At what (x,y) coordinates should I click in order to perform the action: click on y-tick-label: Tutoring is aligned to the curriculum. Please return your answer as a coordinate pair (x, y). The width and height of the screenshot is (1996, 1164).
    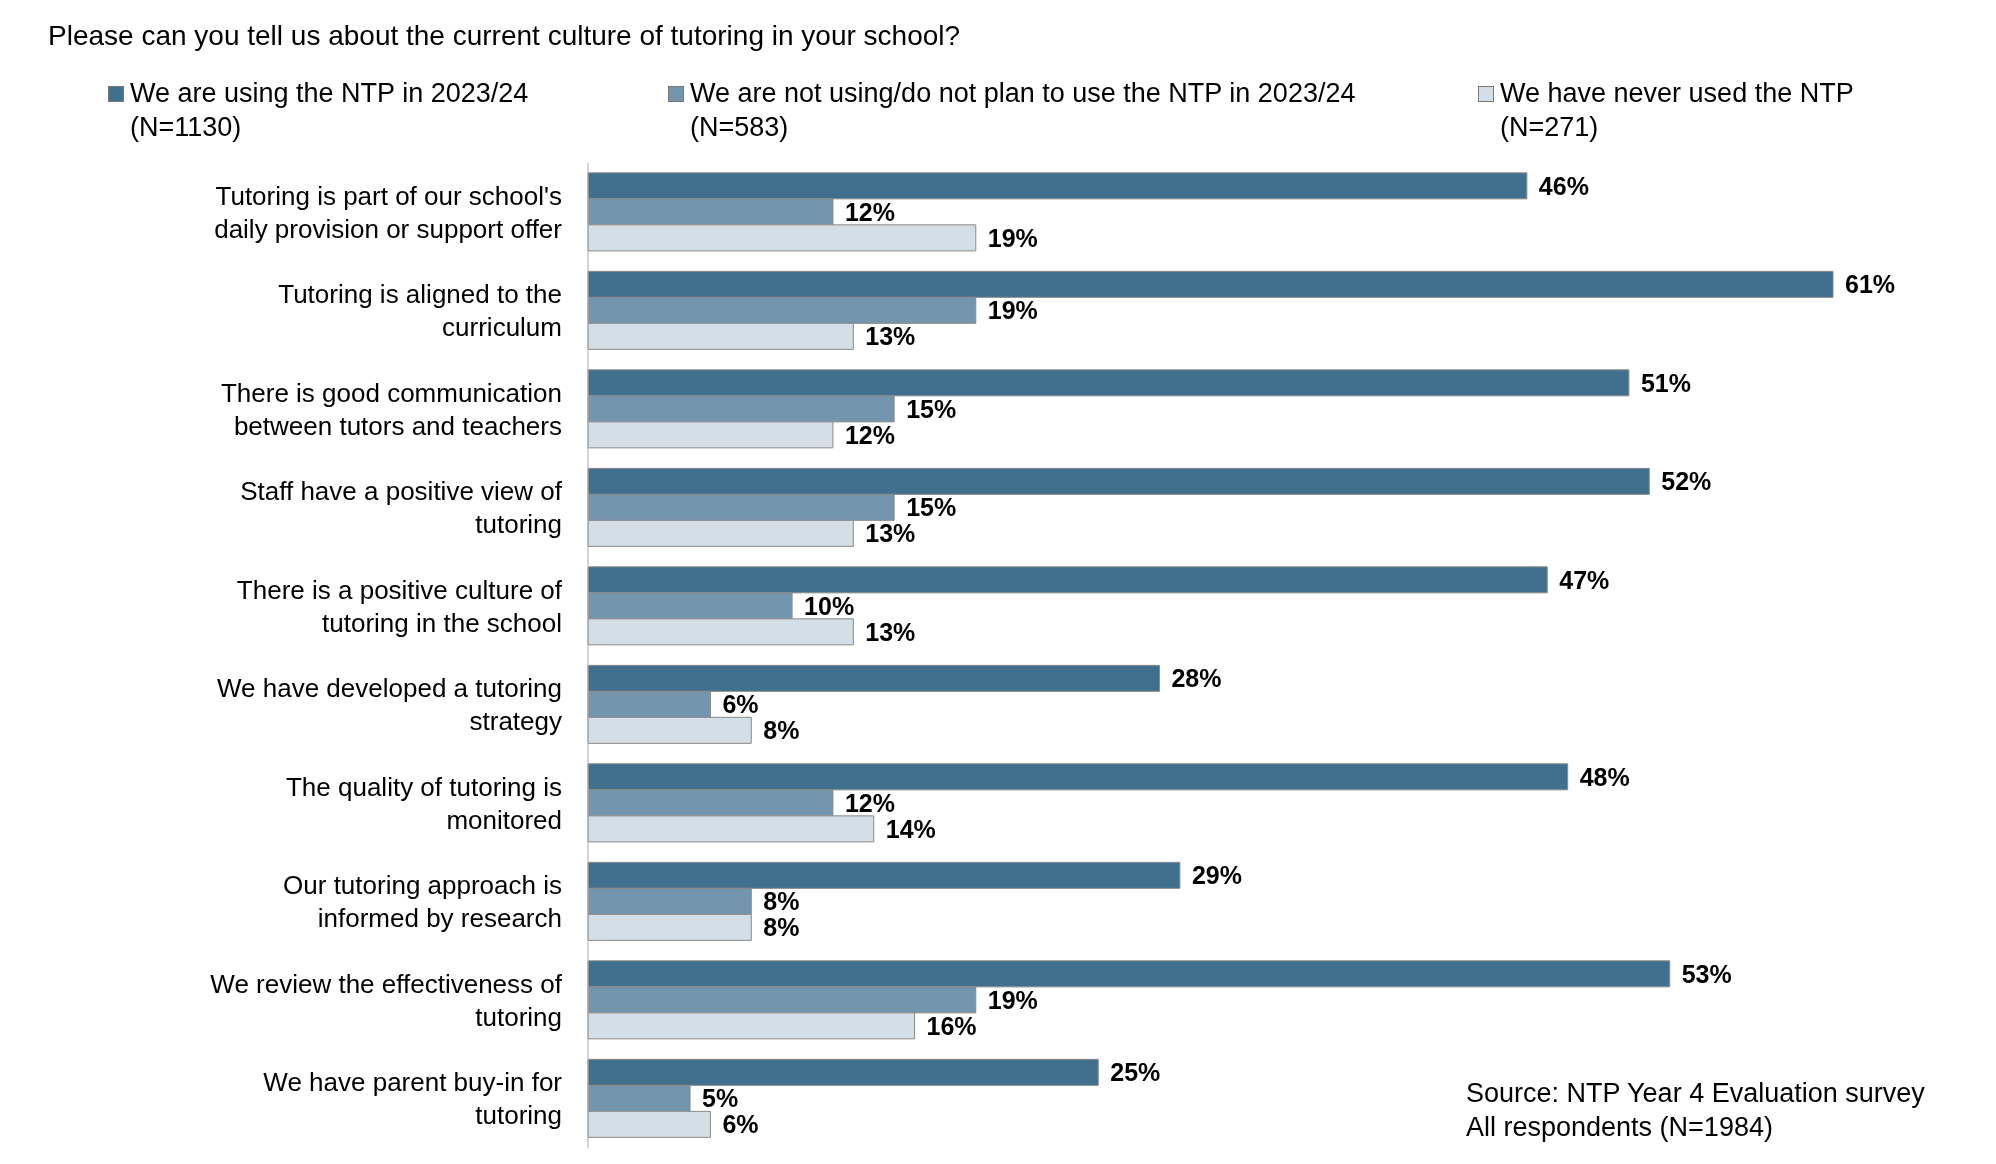
    Looking at the image, I should click on (420, 311).